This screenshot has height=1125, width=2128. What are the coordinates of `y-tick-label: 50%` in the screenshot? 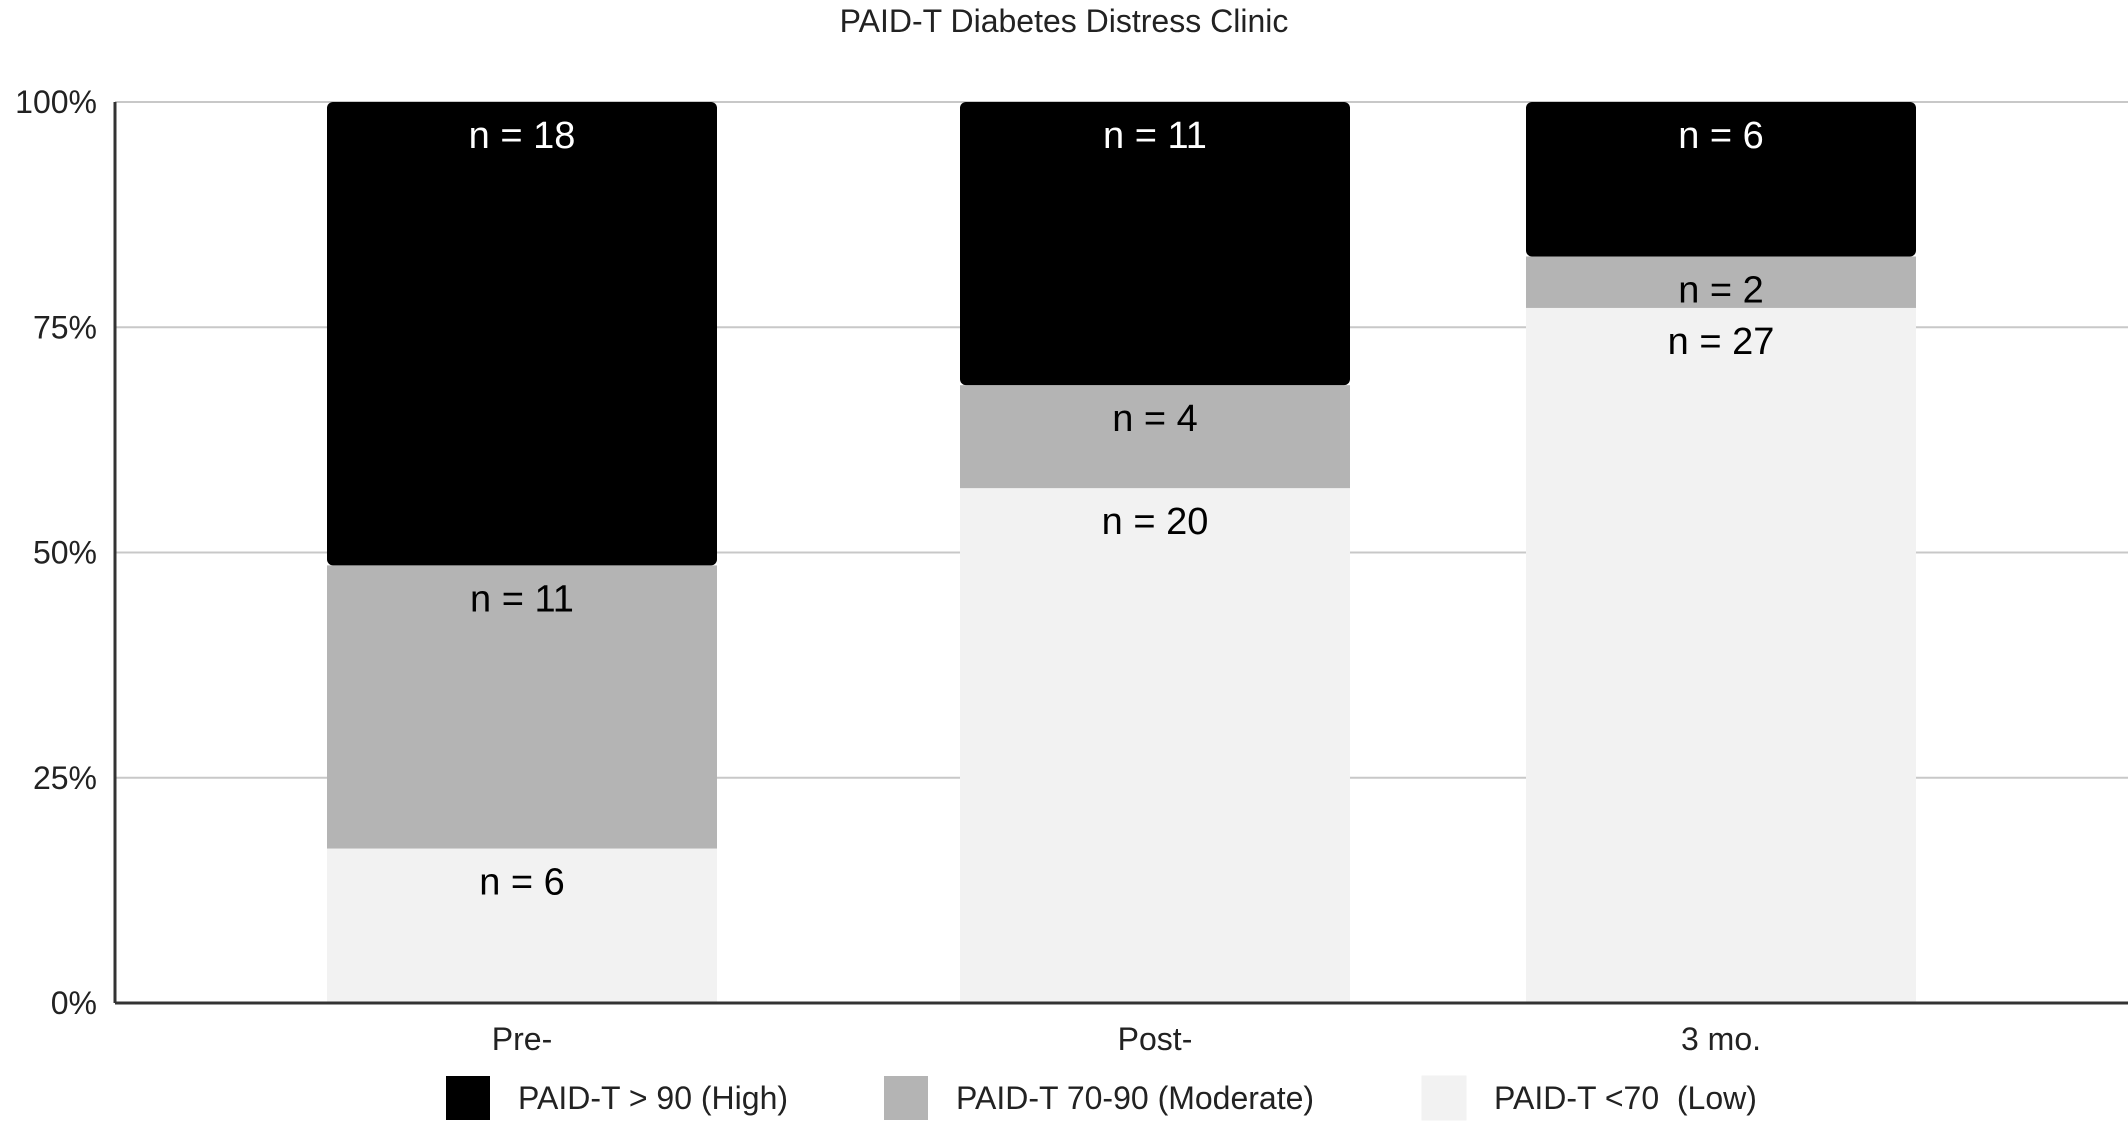 It's located at (65, 553).